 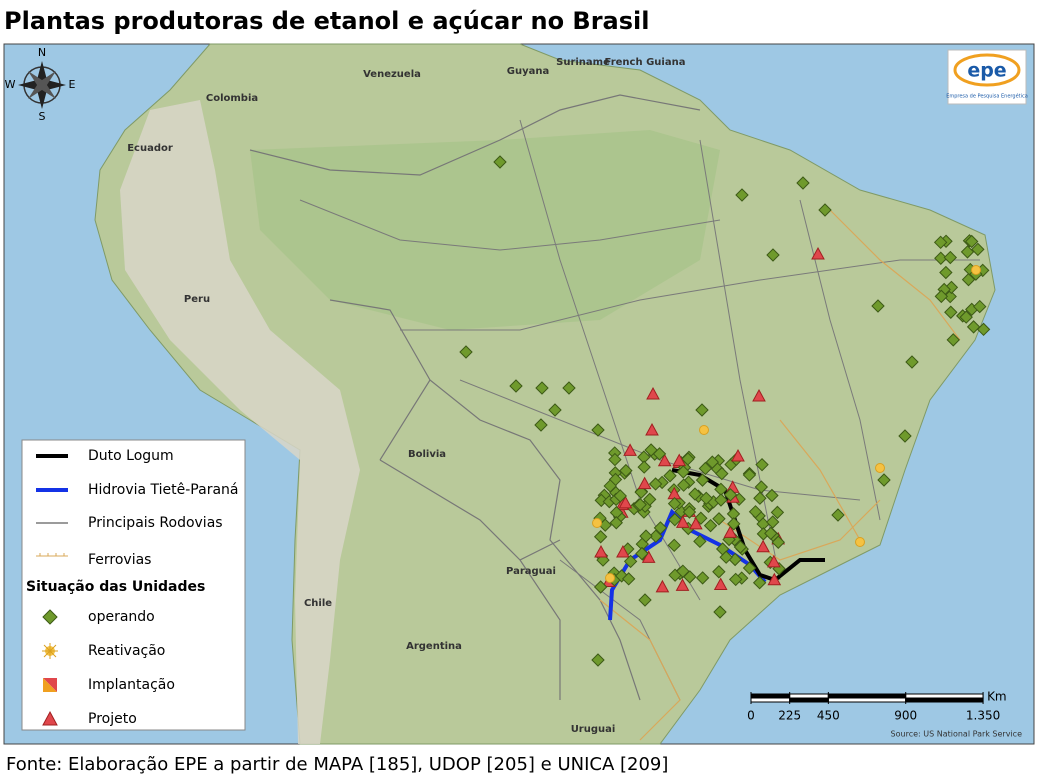 I want to click on logo-tagline: Empresa de Pesquisa Energética, so click(x=987, y=96).